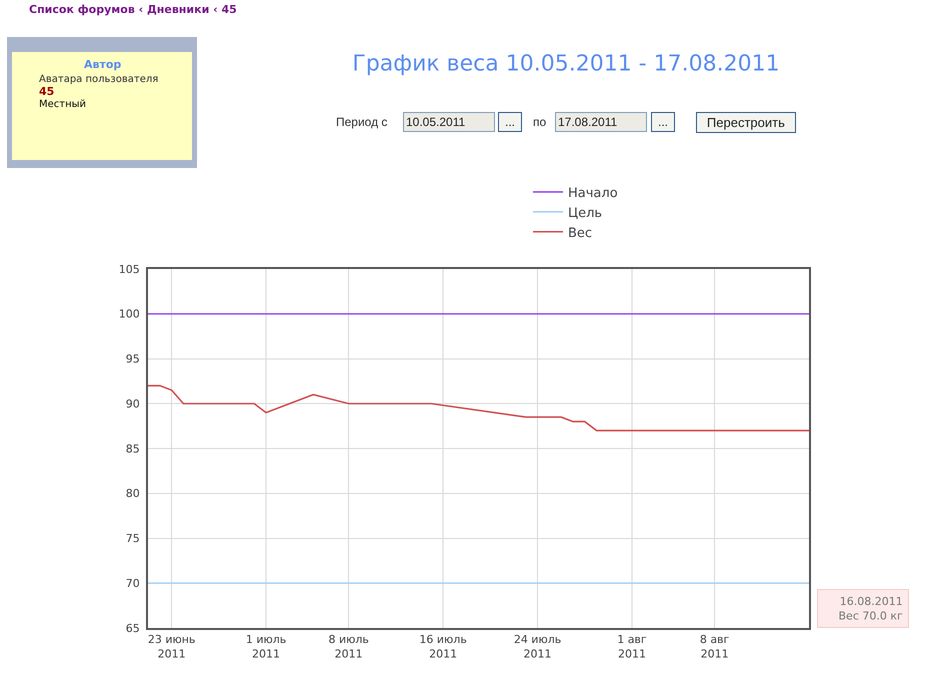 The height and width of the screenshot is (680, 932). What do you see at coordinates (172, 646) in the screenshot?
I see `x-tick-label: 23 июнь 2011` at bounding box center [172, 646].